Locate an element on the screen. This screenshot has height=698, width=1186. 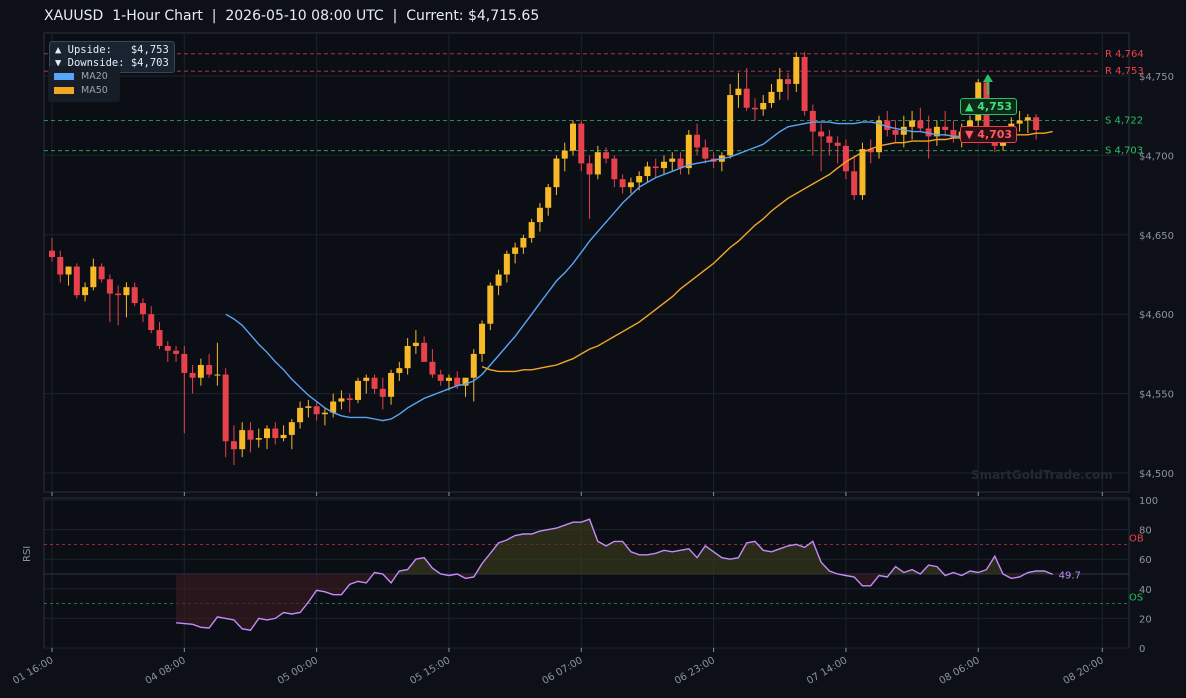
overbought-label: OB is located at coordinates (1136, 538).